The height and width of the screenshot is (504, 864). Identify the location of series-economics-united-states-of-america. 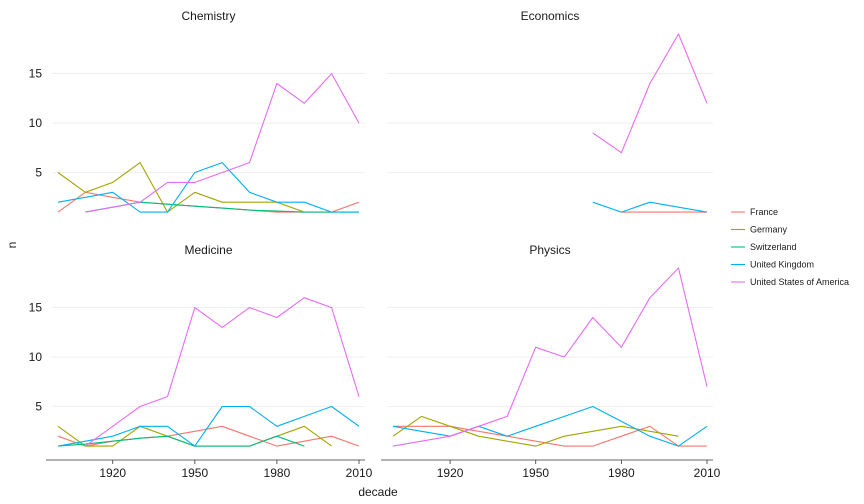
(650, 93).